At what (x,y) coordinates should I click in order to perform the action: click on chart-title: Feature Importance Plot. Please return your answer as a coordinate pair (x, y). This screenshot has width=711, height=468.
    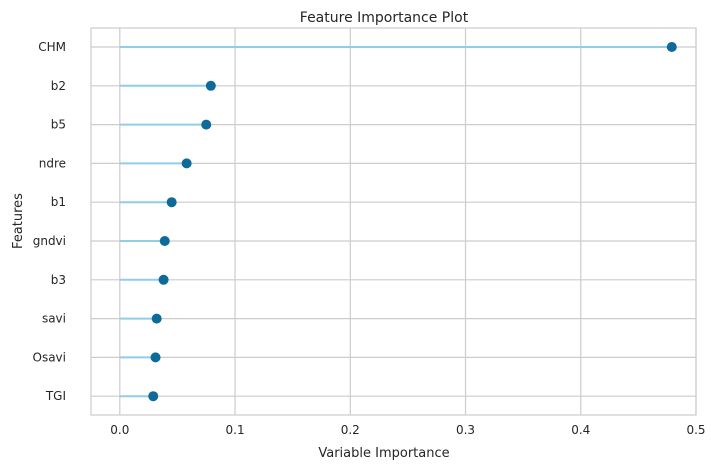
    Looking at the image, I should click on (384, 18).